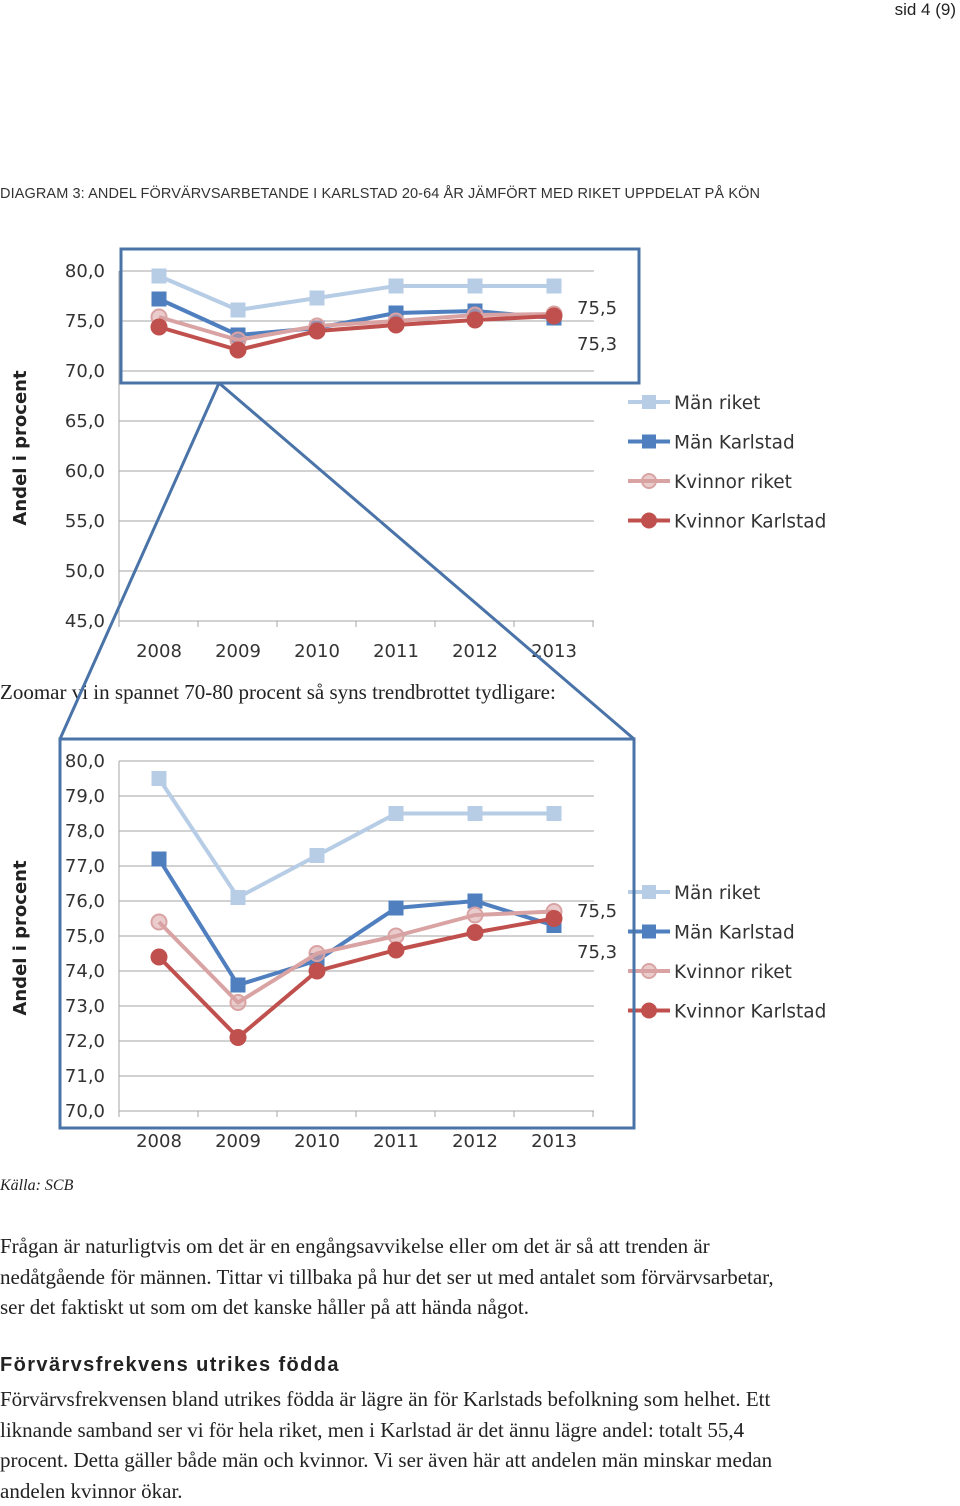 This screenshot has height=1506, width=960. Describe the element at coordinates (170, 1365) in the screenshot. I see `section-heading: Förvärvsfrekvens utrikes födda` at that location.